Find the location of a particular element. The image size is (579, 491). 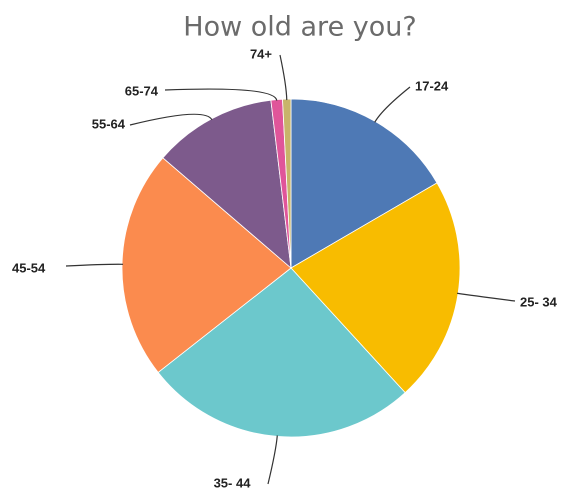

slice-label: 74+ is located at coordinates (261, 53).